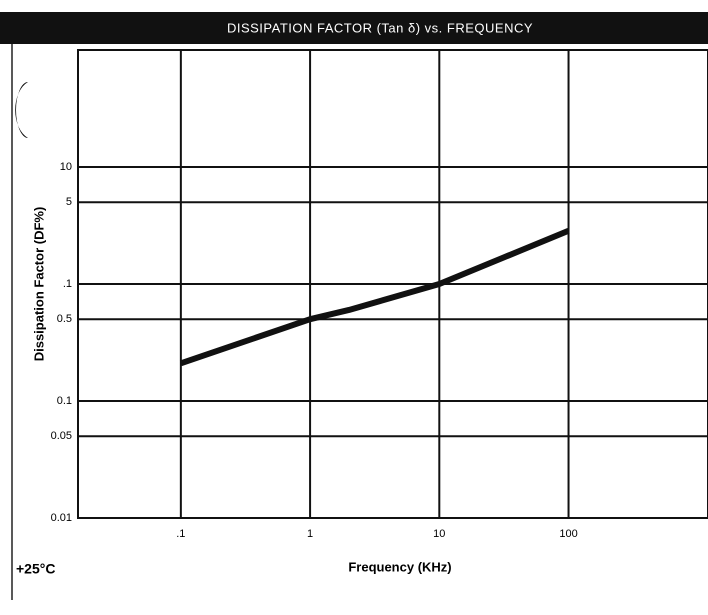 The width and height of the screenshot is (708, 615). Describe the element at coordinates (35, 569) in the screenshot. I see `annotation: +25°C` at that location.